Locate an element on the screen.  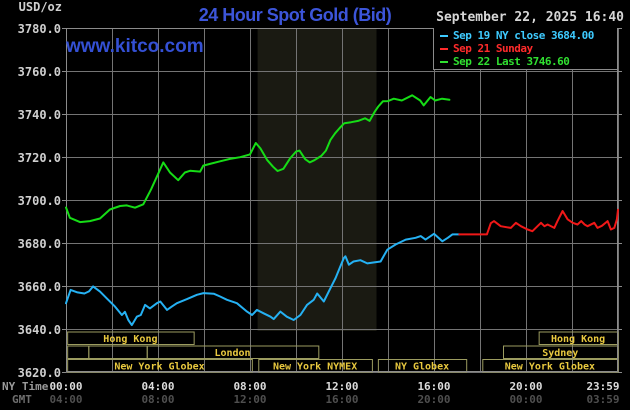
ny-time-tick-label: 08:00 is located at coordinates (250, 386).